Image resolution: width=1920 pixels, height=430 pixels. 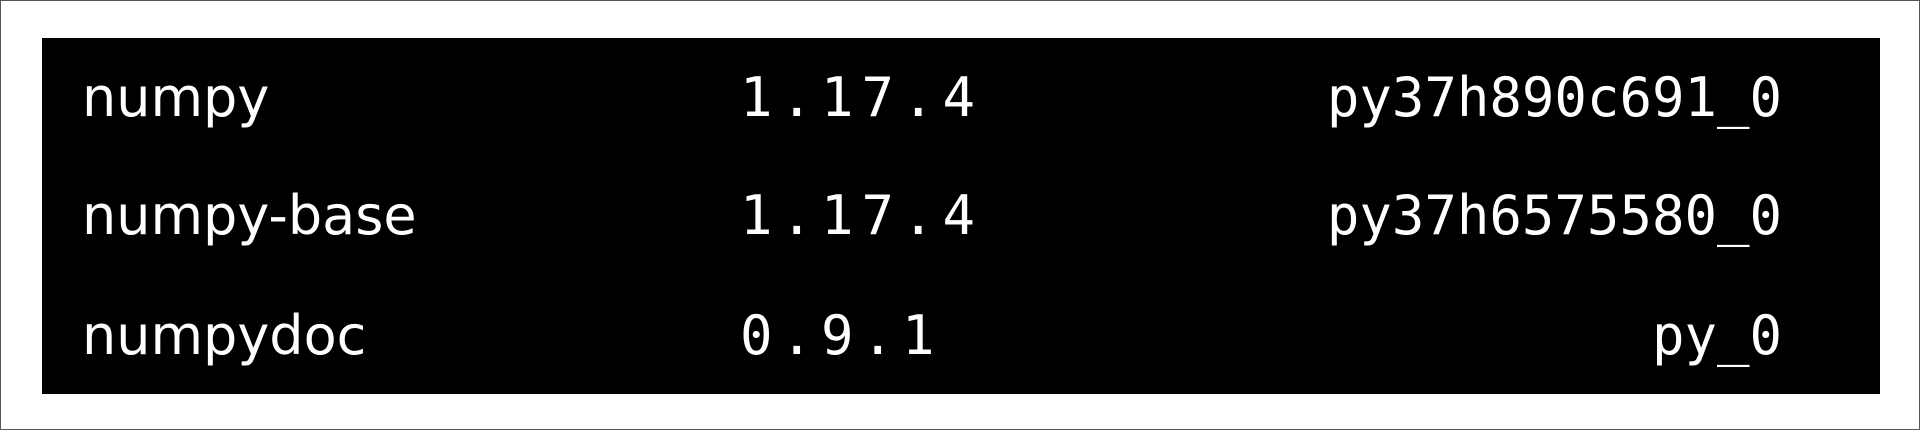 What do you see at coordinates (1716, 335) in the screenshot?
I see `package-build: py_0` at bounding box center [1716, 335].